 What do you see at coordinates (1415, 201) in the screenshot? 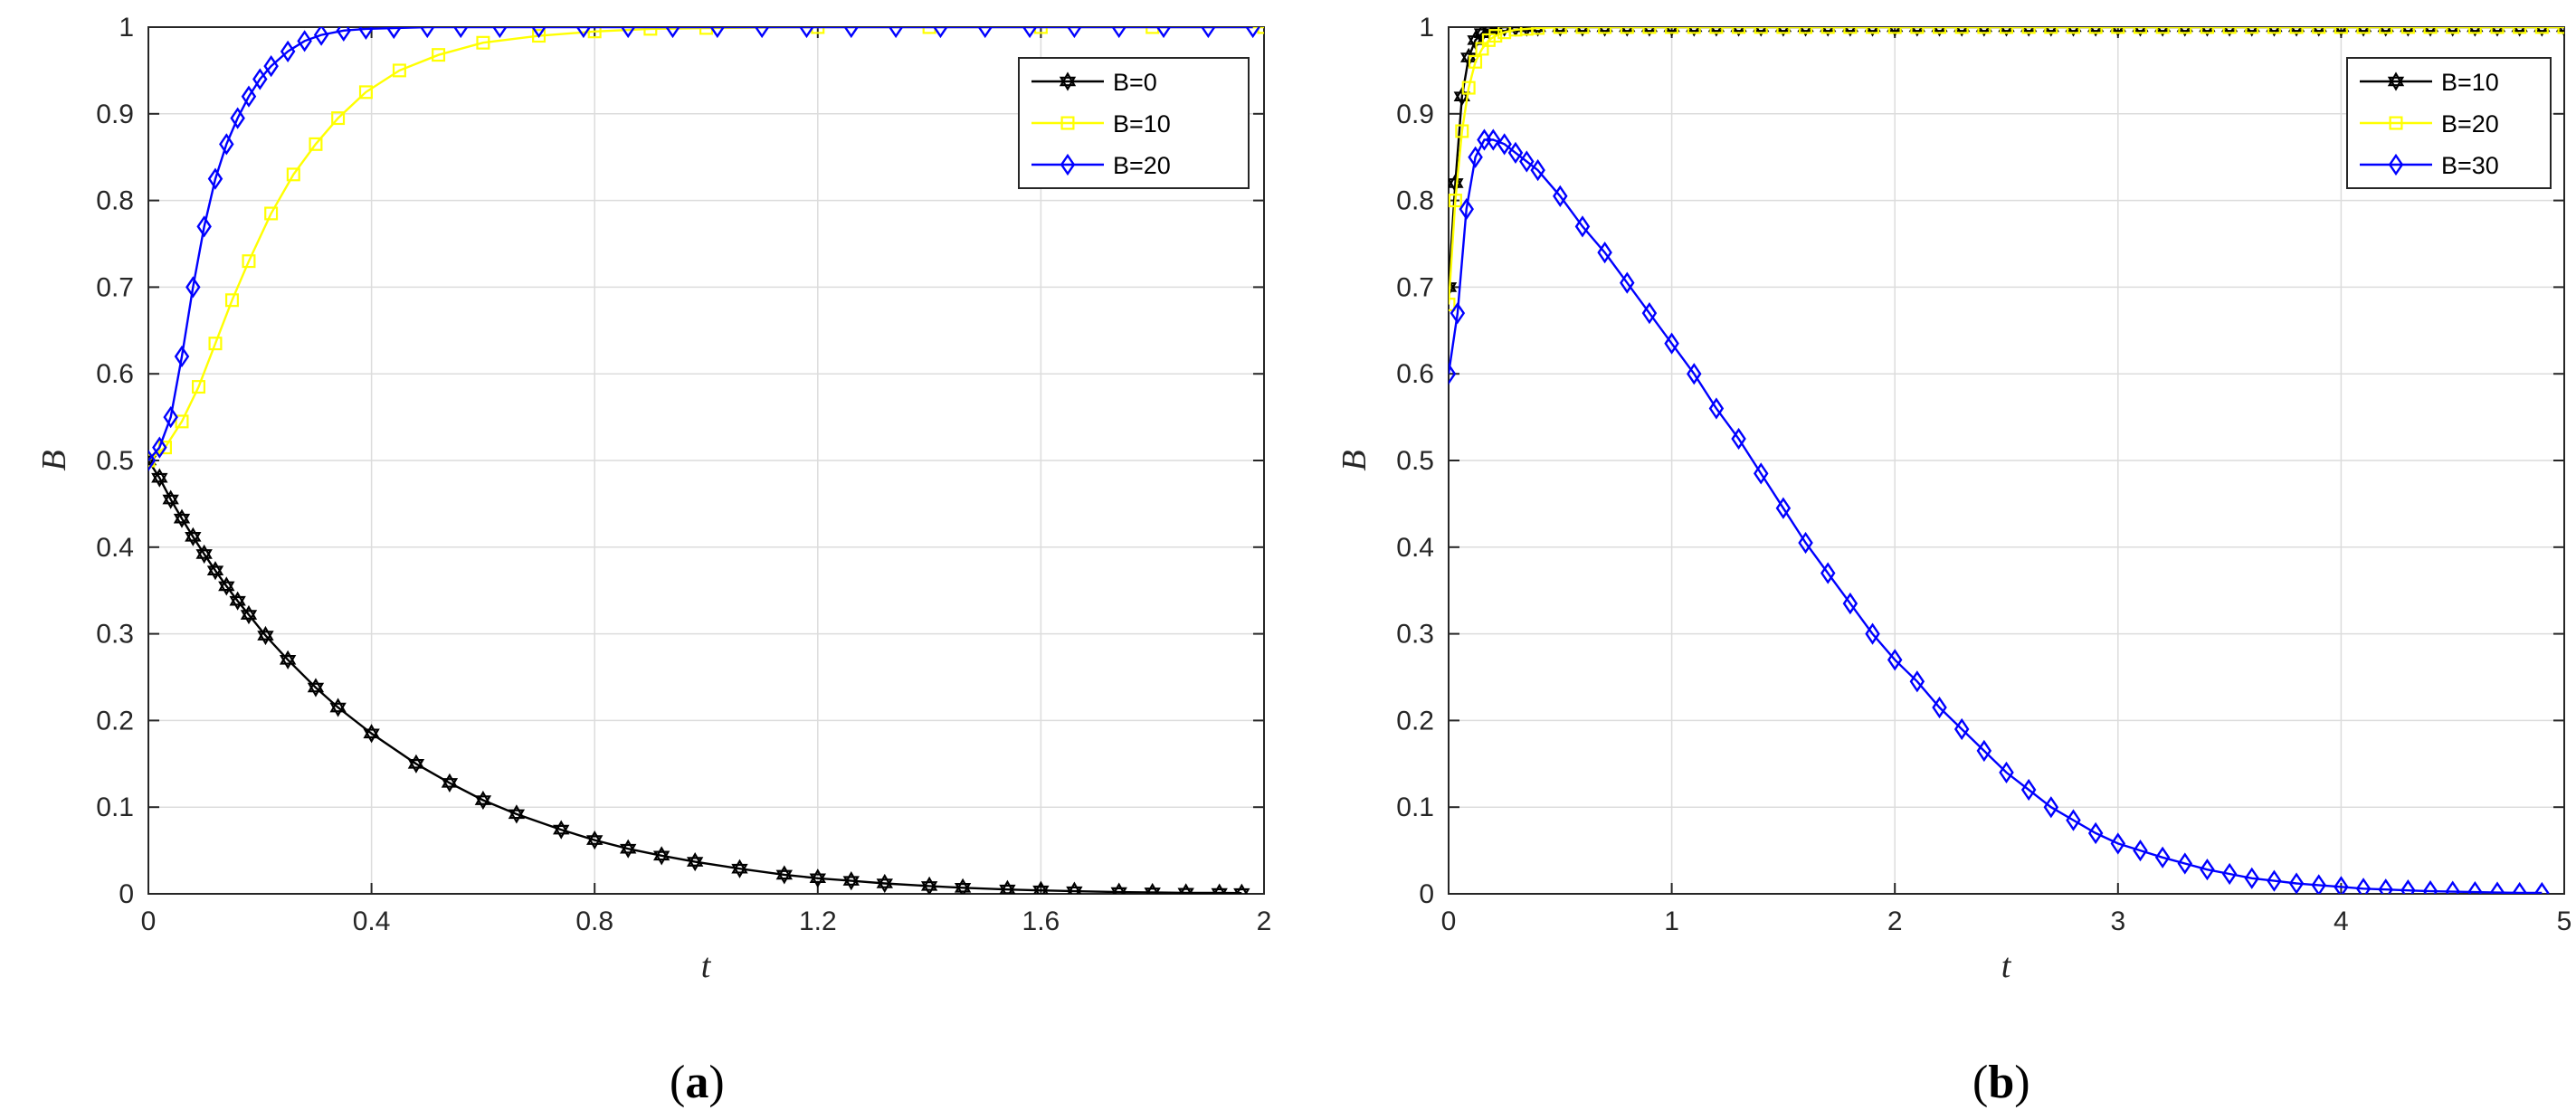
I see `y-tick-label: 0.8` at bounding box center [1415, 201].